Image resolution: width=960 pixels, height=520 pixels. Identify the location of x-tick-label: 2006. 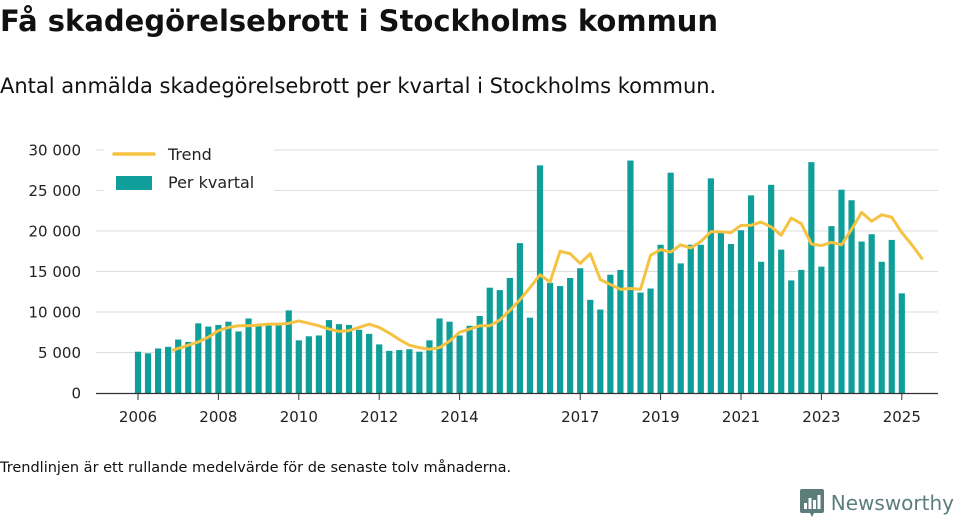
(138, 417).